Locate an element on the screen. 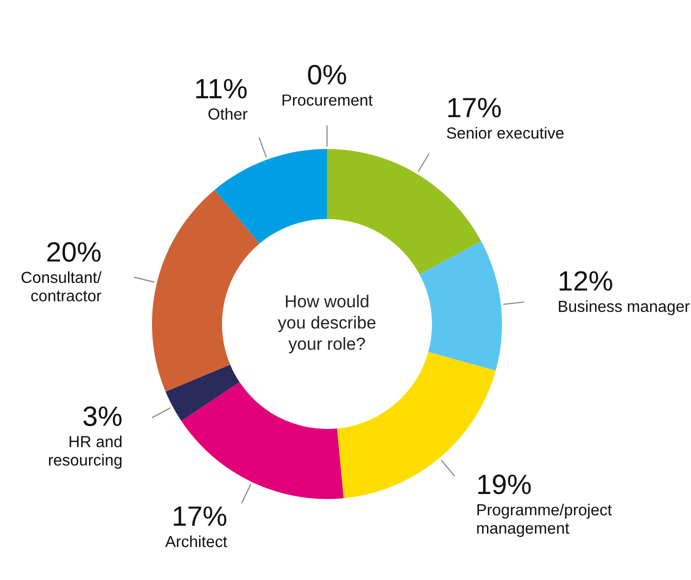 This screenshot has height=580, width=691. data-label: 19% is located at coordinates (504, 484).